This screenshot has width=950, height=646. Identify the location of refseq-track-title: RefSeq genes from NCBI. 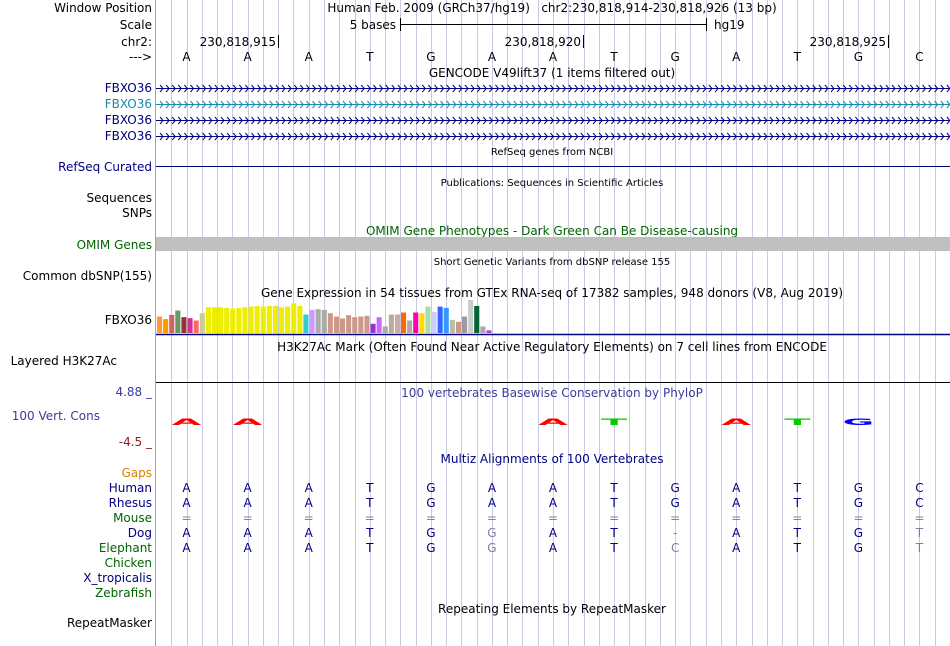
(552, 152).